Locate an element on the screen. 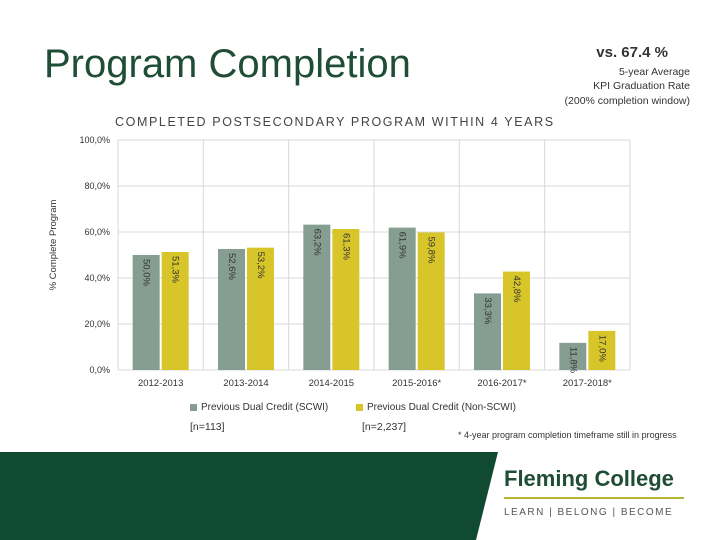  legend-label-non-scwi: Previous Dual Credit (Non-SCWI) is located at coordinates (441, 407).